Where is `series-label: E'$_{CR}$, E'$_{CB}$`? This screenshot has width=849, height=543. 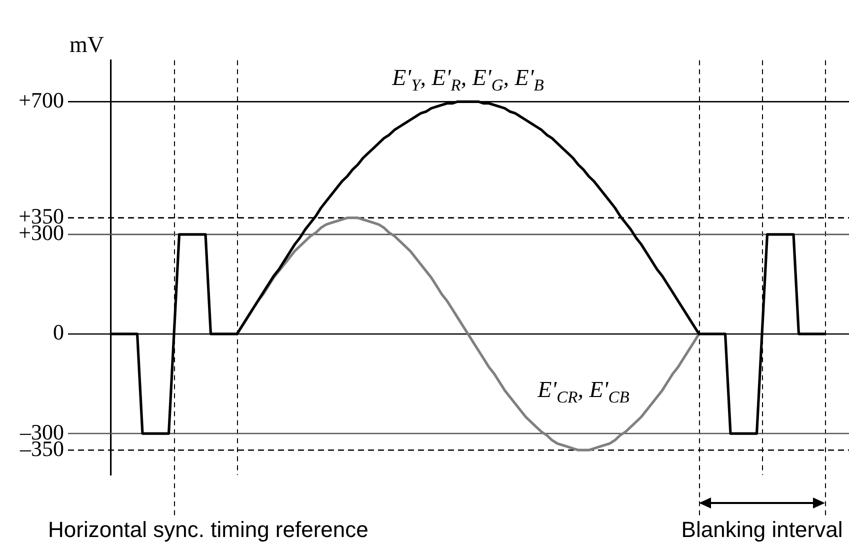
series-label: E'$_{CR}$, E'$_{CB}$ is located at coordinates (584, 391).